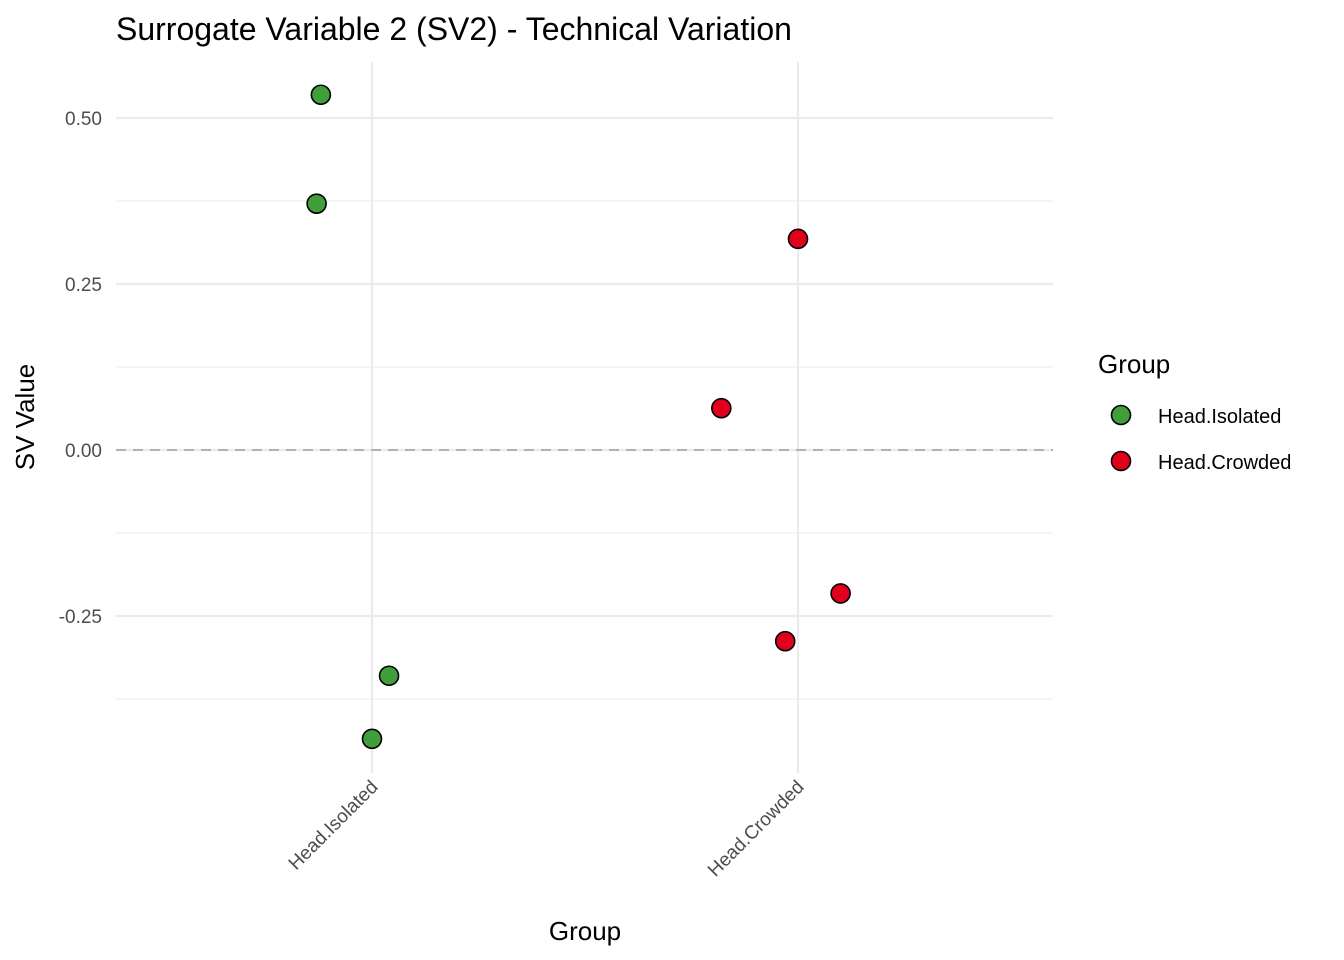 The height and width of the screenshot is (960, 1344). Describe the element at coordinates (80, 368) in the screenshot. I see `y-axis-ticks: -0.25 0.00 0.25 0.50` at that location.